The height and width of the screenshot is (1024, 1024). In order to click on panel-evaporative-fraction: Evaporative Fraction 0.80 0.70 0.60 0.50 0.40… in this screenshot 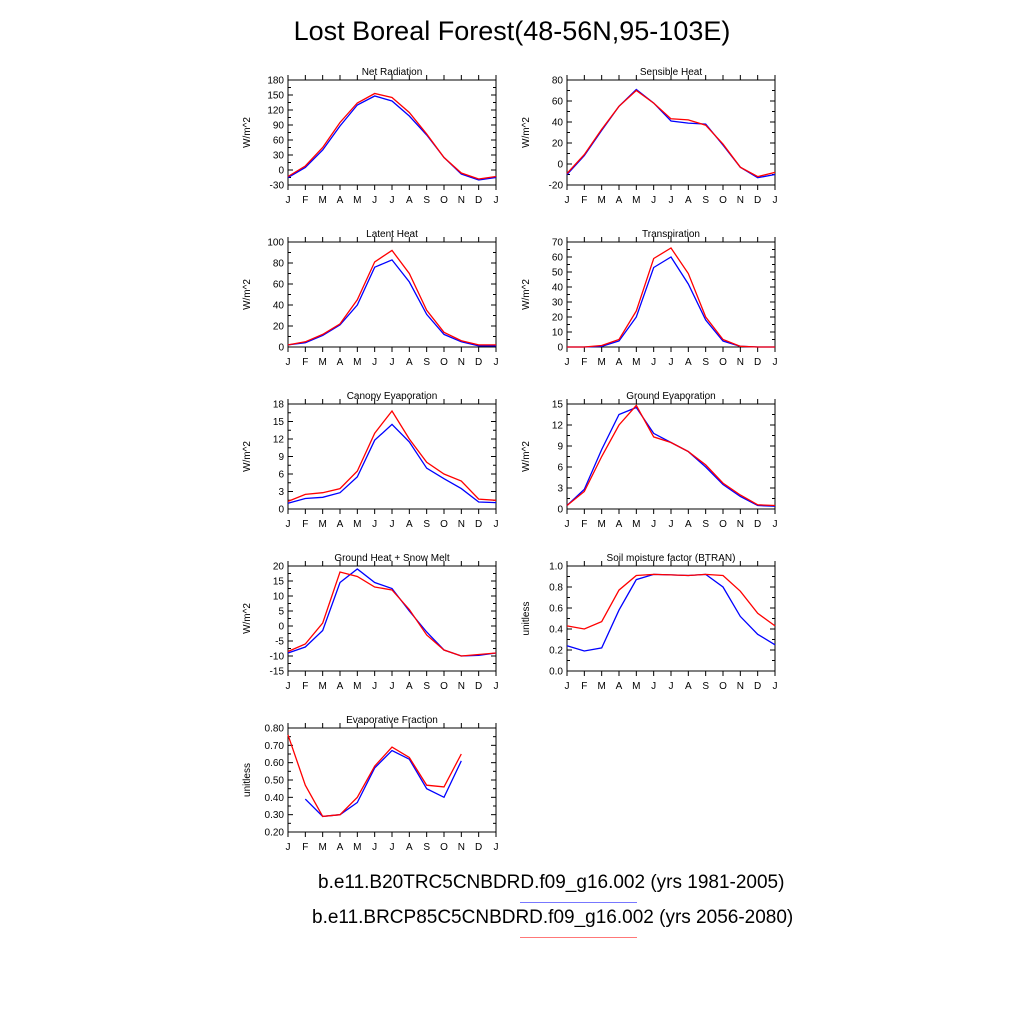, I will do `click(370, 784)`.